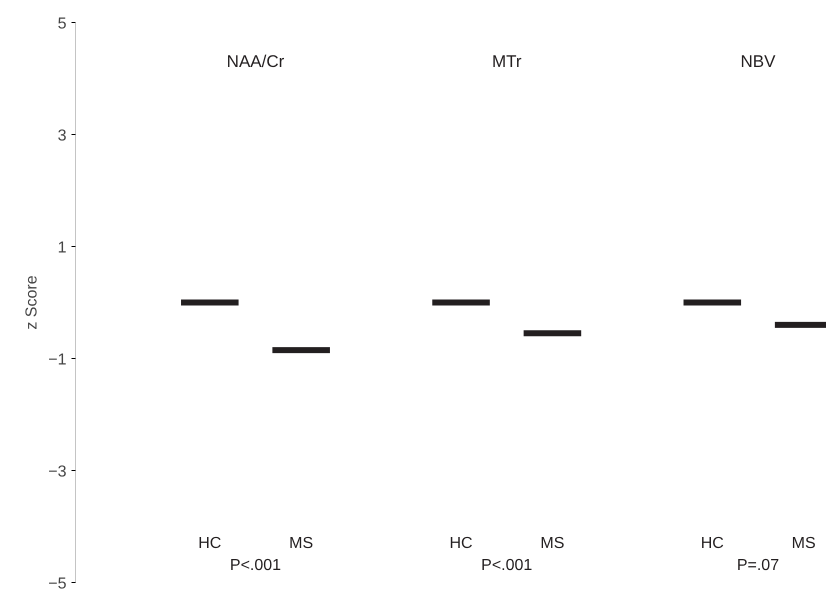  I want to click on y-tick-label: 5, so click(62, 24).